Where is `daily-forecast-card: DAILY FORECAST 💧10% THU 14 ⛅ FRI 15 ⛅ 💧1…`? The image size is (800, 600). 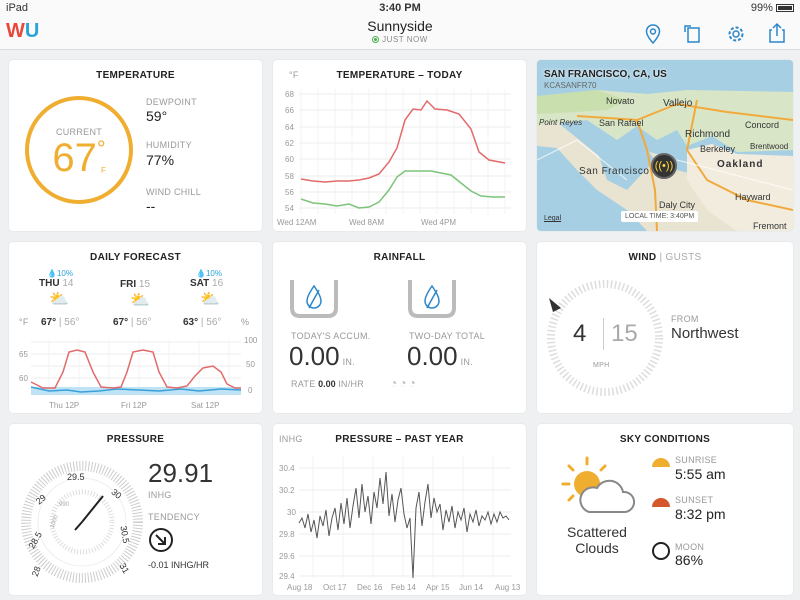
daily-forecast-card: DAILY FORECAST 💧10% THU 14 ⛅ FRI 15 ⛅ 💧1… is located at coordinates (135, 327).